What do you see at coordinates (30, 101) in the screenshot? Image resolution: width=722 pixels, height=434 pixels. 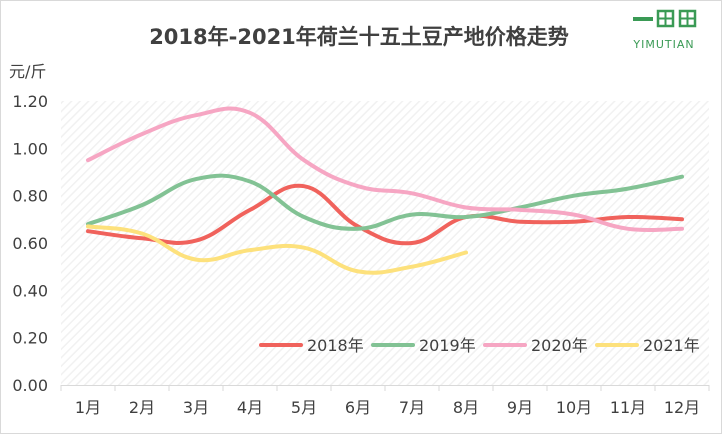 I see `y-tick-label: 1.20` at bounding box center [30, 101].